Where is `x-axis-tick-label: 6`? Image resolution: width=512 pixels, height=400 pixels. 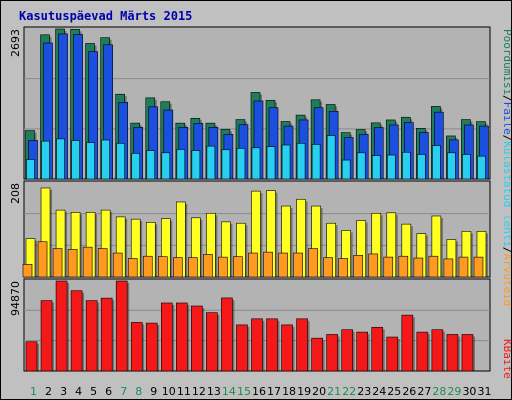
x-axis-tick-label: 6 is located at coordinates (108, 391).